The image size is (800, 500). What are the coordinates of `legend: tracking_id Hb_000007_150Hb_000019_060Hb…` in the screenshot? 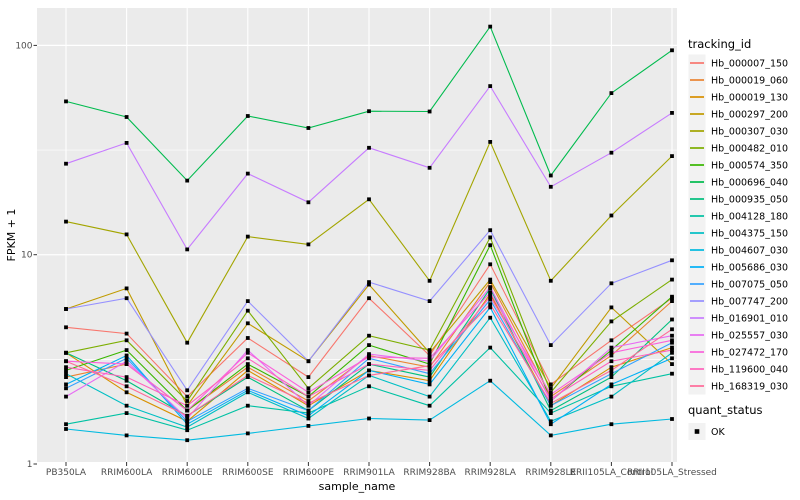 It's located at (738, 238).